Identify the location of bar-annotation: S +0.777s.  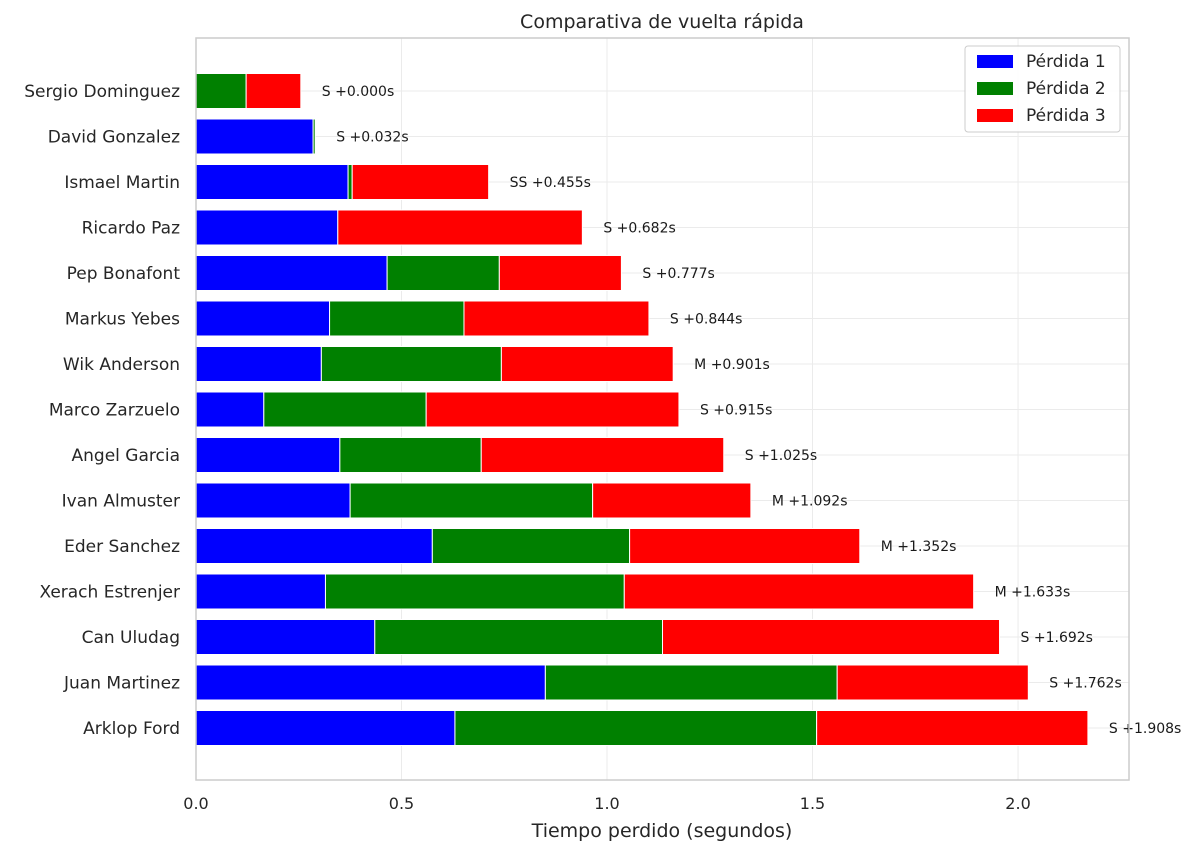
(678, 274).